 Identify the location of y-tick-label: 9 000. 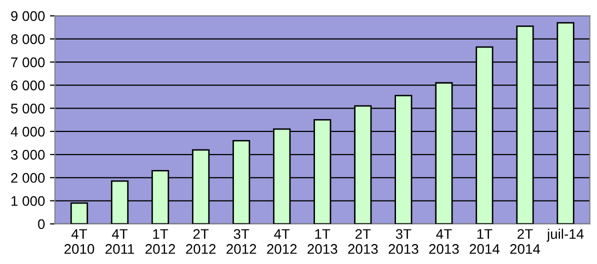
(28, 16).